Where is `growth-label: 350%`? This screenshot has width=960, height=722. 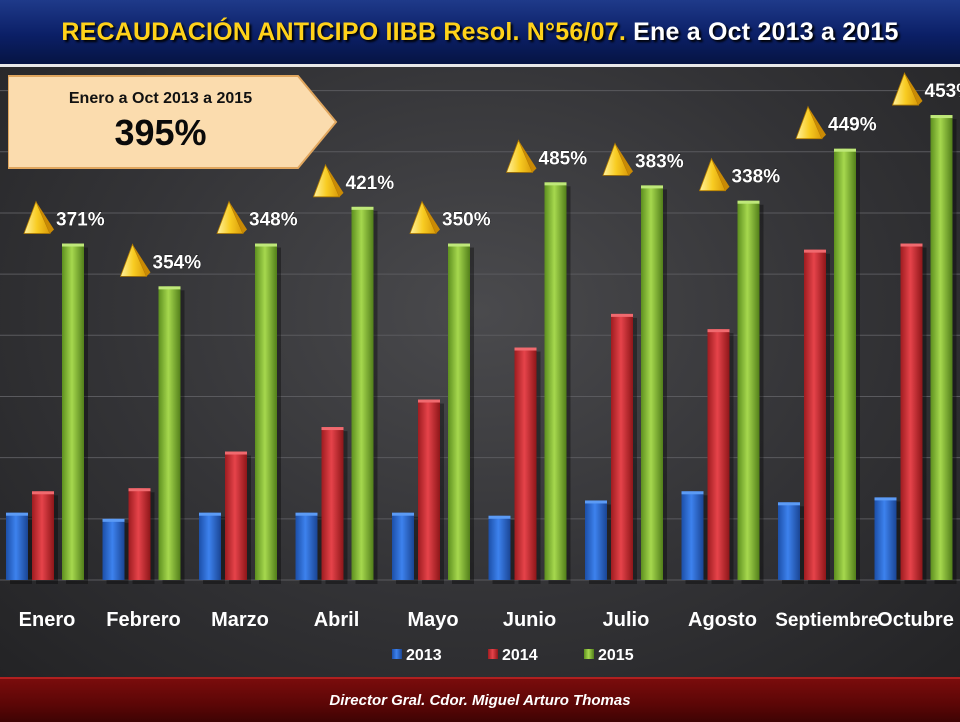 growth-label: 350% is located at coordinates (466, 220).